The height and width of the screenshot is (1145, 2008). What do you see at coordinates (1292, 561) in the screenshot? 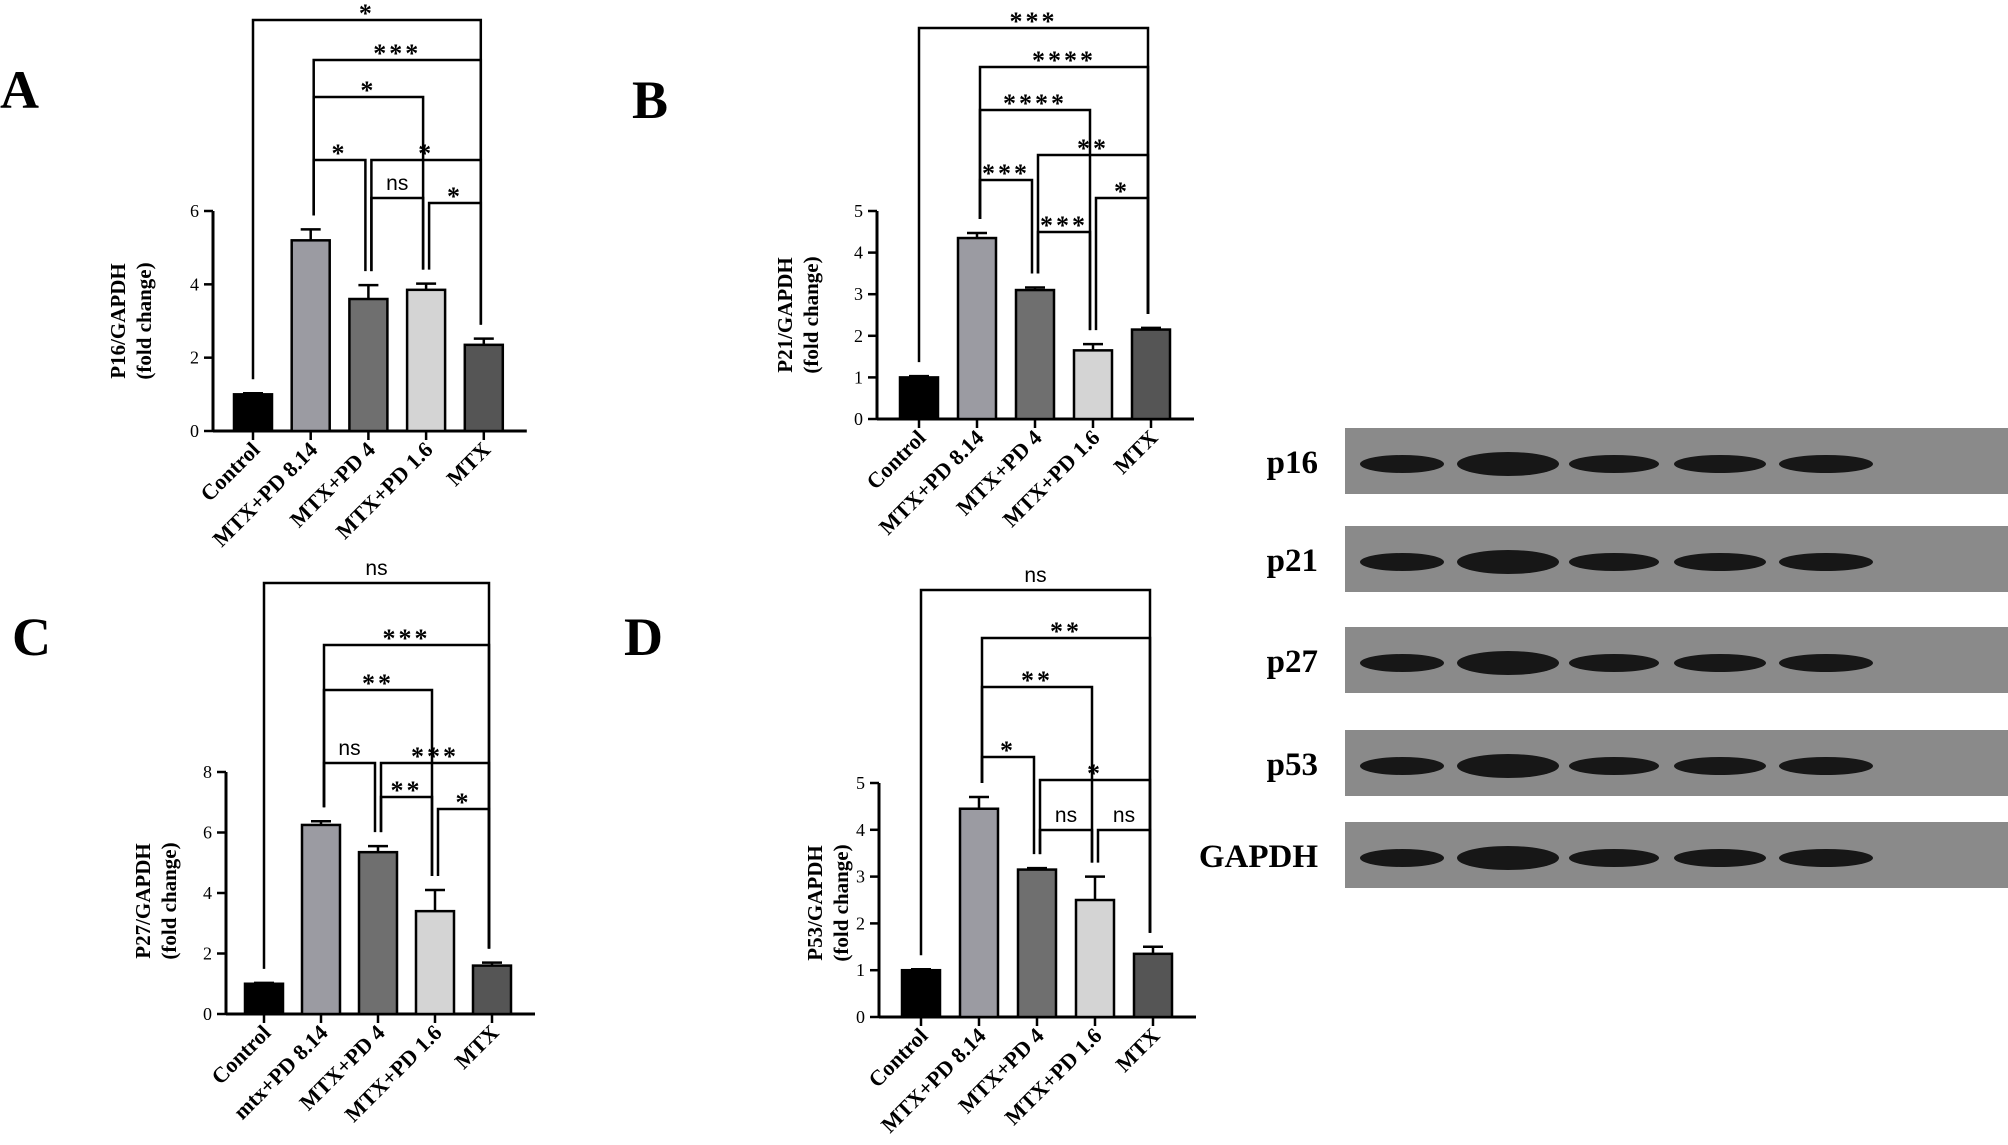
I see `blot-label: p21` at bounding box center [1292, 561].